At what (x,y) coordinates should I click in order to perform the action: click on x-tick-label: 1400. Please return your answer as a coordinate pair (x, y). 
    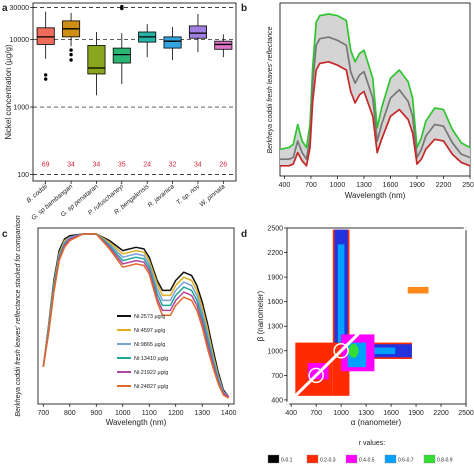
    Looking at the image, I should click on (229, 413).